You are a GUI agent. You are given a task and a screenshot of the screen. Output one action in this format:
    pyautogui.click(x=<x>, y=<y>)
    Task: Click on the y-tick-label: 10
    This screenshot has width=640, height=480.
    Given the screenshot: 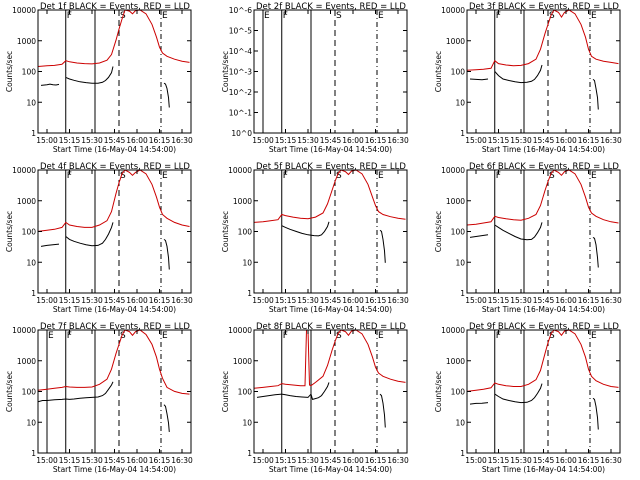 What is the action you would take?
    pyautogui.click(x=460, y=262)
    